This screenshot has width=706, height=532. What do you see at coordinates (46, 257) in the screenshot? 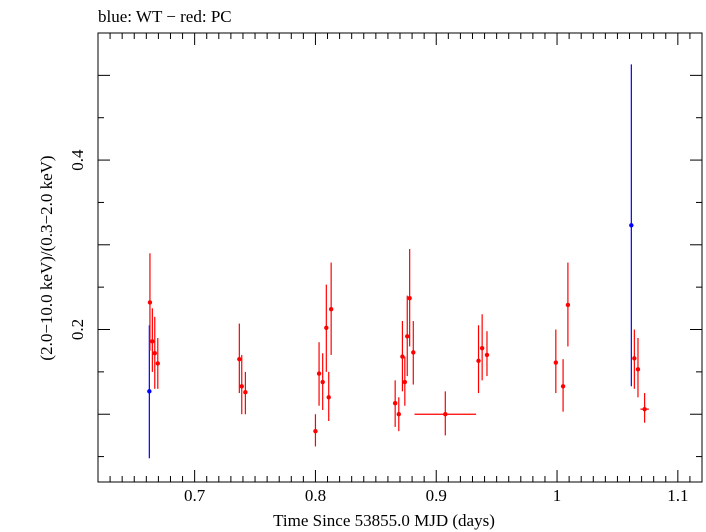
I see `y-axis-label: (2.0−10.0 keV)/(0.3−2.0 keV)` at bounding box center [46, 257].